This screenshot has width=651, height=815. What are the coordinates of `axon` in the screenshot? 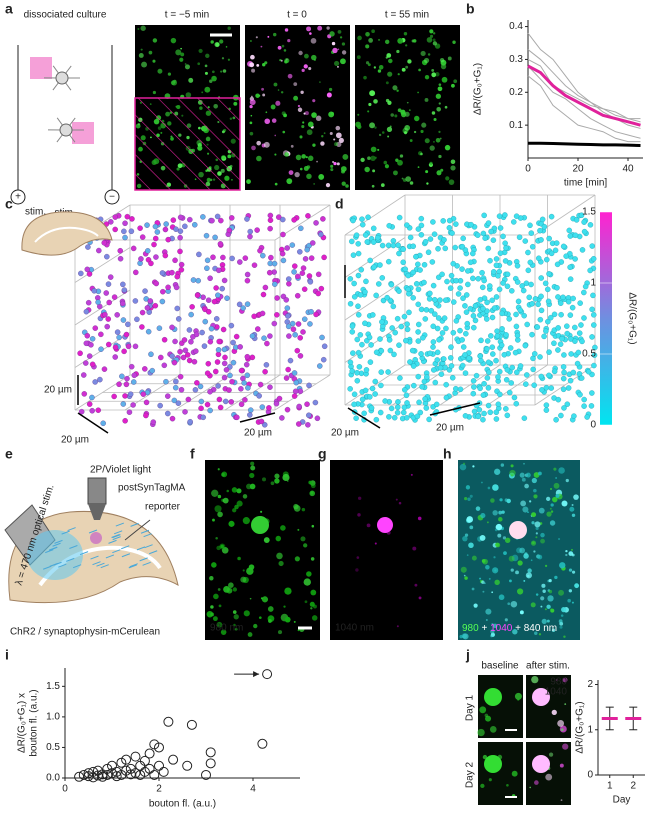 It's located at (56, 544).